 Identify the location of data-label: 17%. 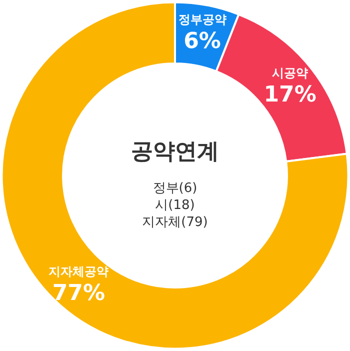
(290, 95).